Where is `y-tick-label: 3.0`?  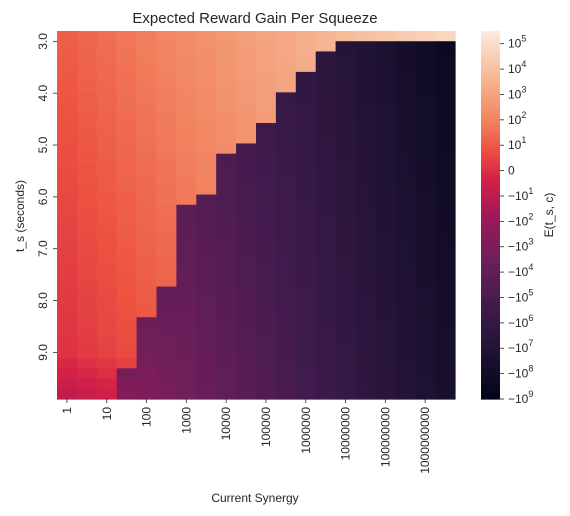
y-tick-label: 3.0 is located at coordinates (43, 41).